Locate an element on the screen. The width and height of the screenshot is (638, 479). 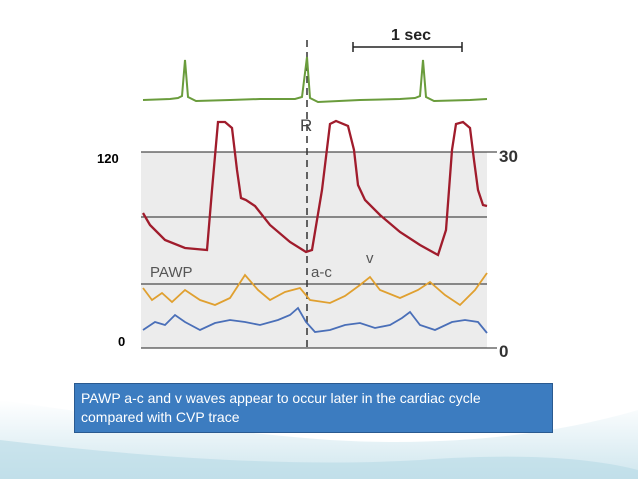
pawp-label: PAWP is located at coordinates (171, 272).